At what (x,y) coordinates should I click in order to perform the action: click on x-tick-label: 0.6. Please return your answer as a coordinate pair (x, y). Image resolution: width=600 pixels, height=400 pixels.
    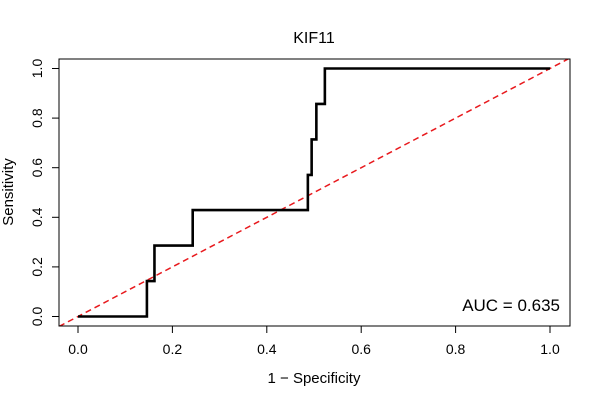
    Looking at the image, I should click on (361, 349).